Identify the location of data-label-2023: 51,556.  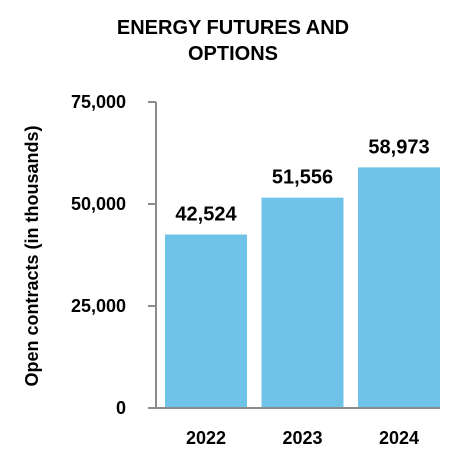
(302, 178).